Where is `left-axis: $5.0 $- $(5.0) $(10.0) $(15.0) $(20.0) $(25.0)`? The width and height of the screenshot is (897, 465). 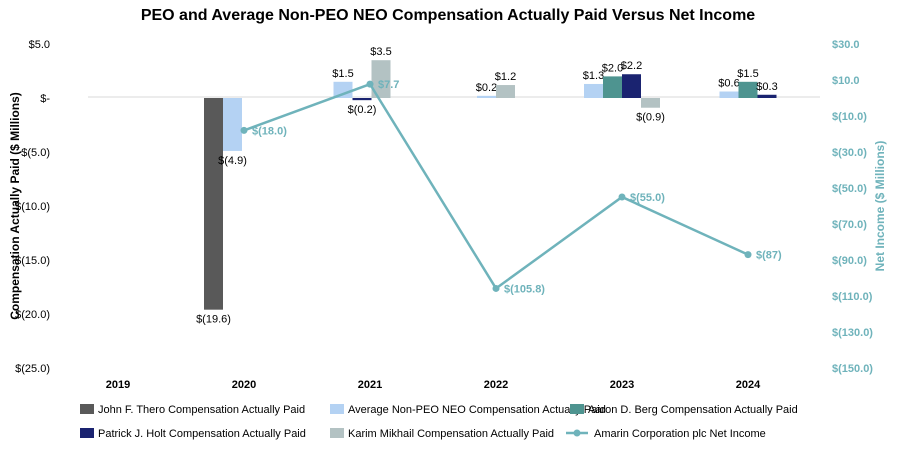
left-axis: $5.0 $- $(5.0) $(10.0) $(15.0) $(20.0) $(25.0) is located at coordinates (32, 207).